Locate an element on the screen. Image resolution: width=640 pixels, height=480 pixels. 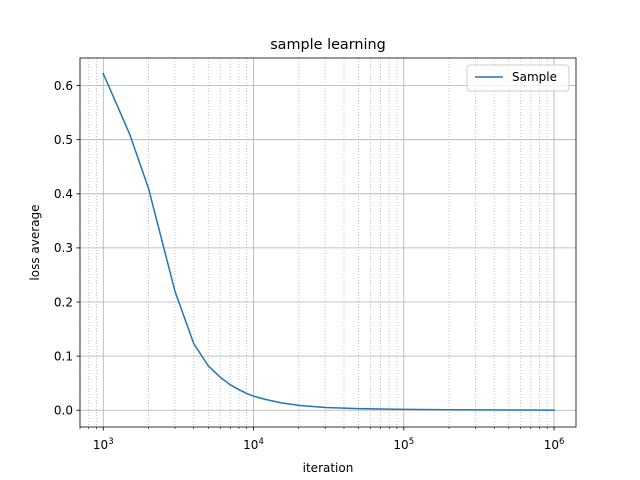
legend-label: Sample is located at coordinates (534, 77).